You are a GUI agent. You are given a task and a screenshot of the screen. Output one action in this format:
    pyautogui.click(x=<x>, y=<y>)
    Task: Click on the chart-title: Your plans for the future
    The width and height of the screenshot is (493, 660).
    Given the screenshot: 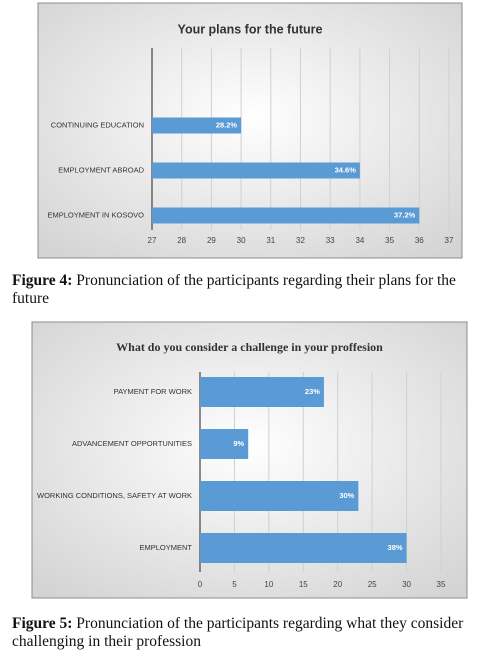 What is the action you would take?
    pyautogui.click(x=250, y=29)
    